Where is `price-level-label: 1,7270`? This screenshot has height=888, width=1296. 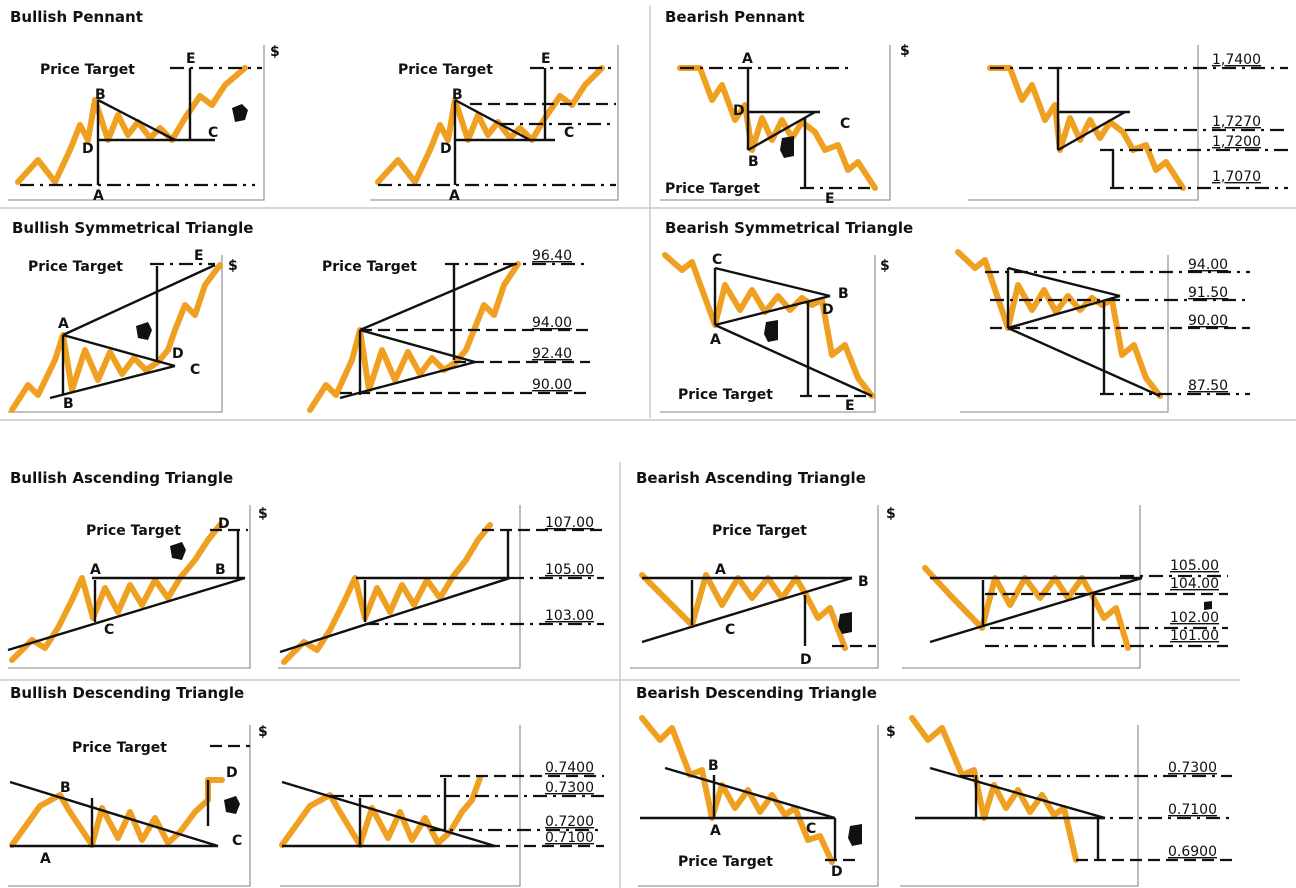
price-level-label: 1,7270 is located at coordinates (1236, 122).